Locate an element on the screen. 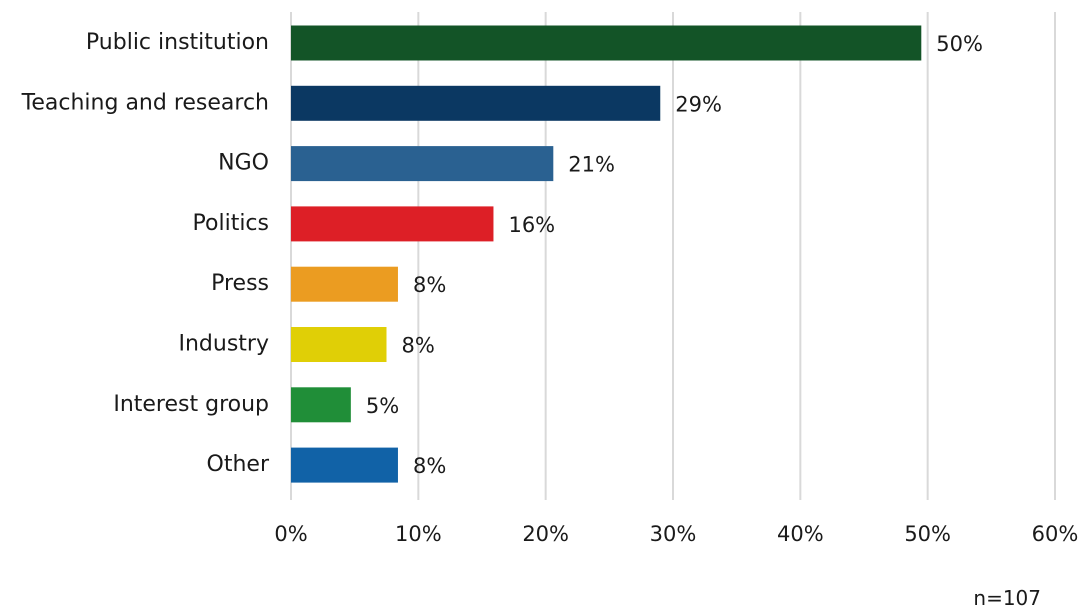 This screenshot has height=614, width=1083. bar-teaching-and-research is located at coordinates (476, 103).